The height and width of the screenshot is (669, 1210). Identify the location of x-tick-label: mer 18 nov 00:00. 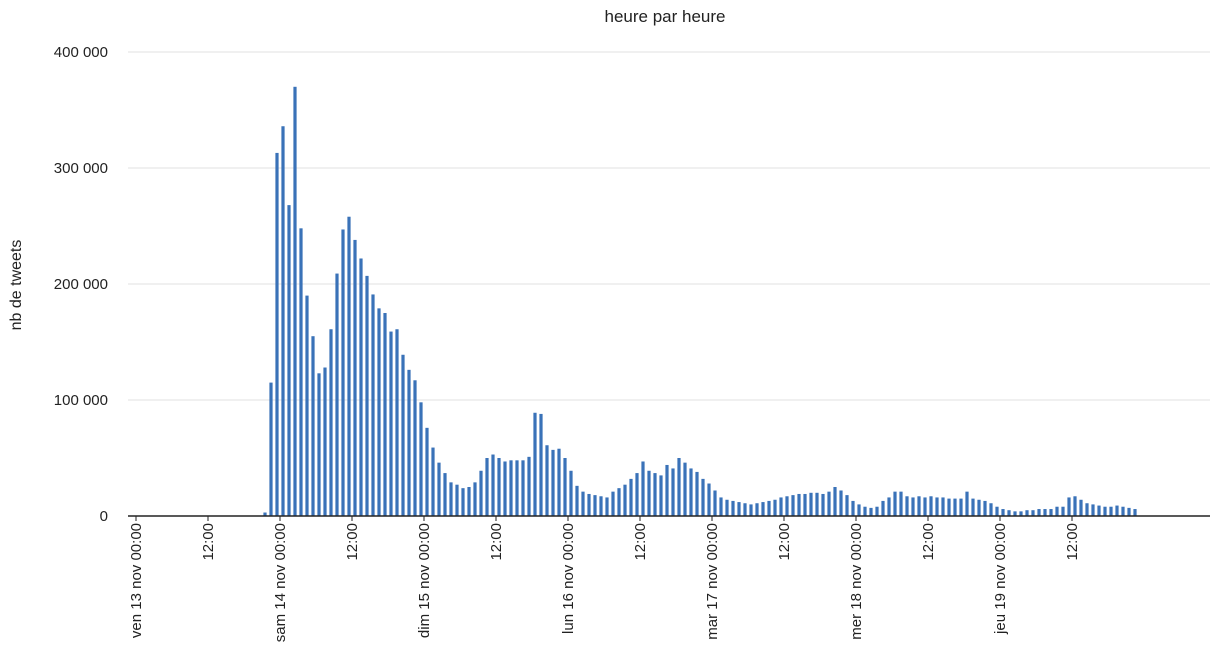
(856, 581).